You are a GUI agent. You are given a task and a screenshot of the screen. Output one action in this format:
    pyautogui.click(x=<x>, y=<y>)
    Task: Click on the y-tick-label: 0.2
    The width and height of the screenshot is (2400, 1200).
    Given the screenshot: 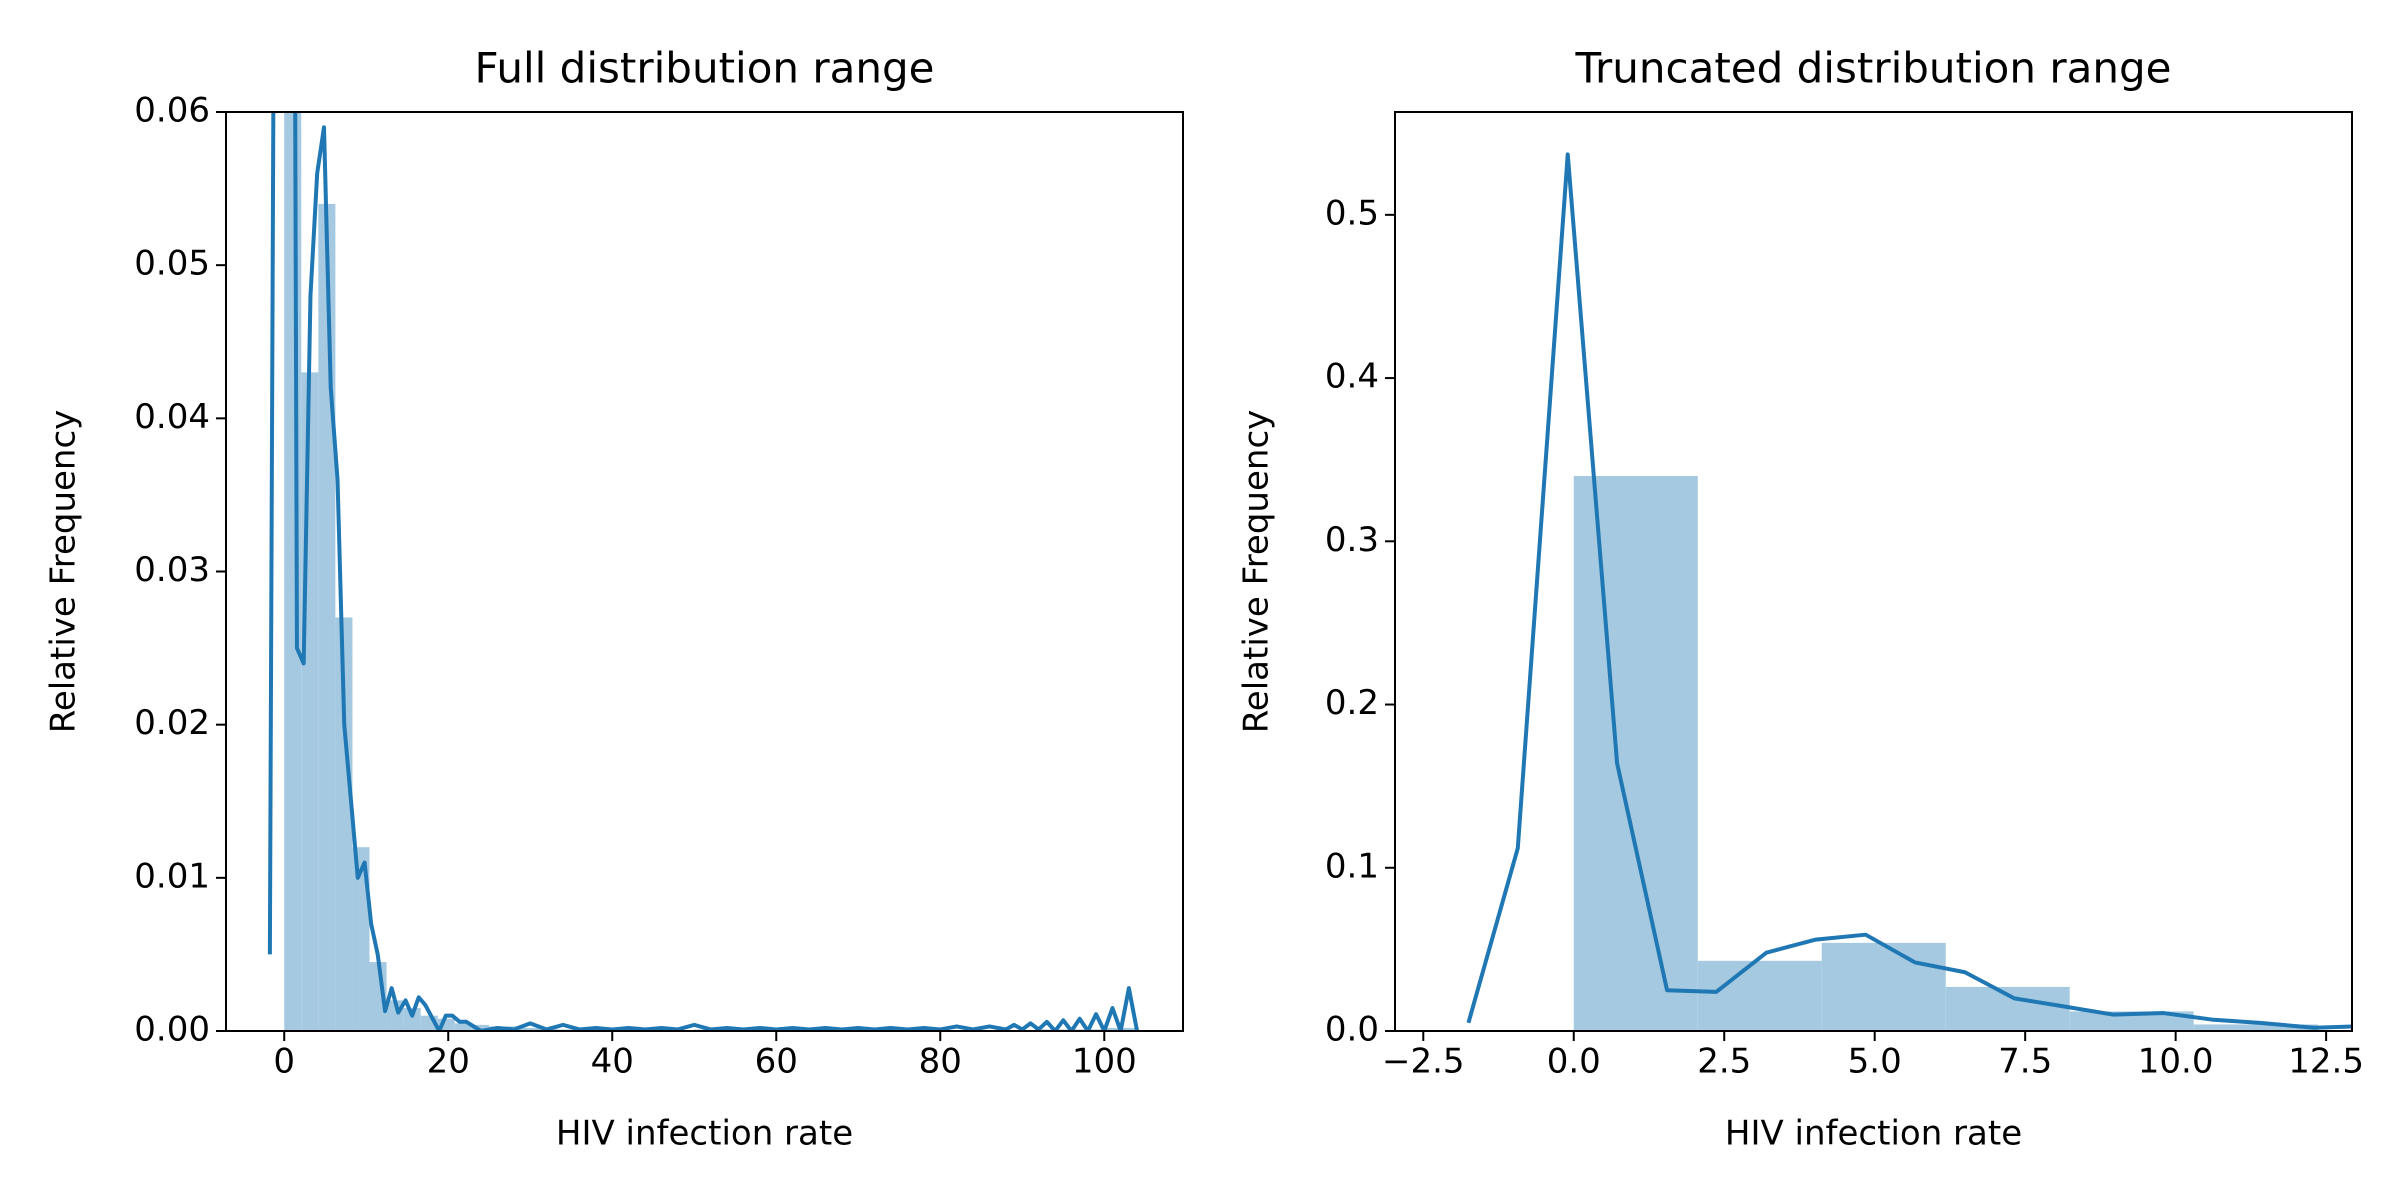 What is the action you would take?
    pyautogui.click(x=1352, y=703)
    